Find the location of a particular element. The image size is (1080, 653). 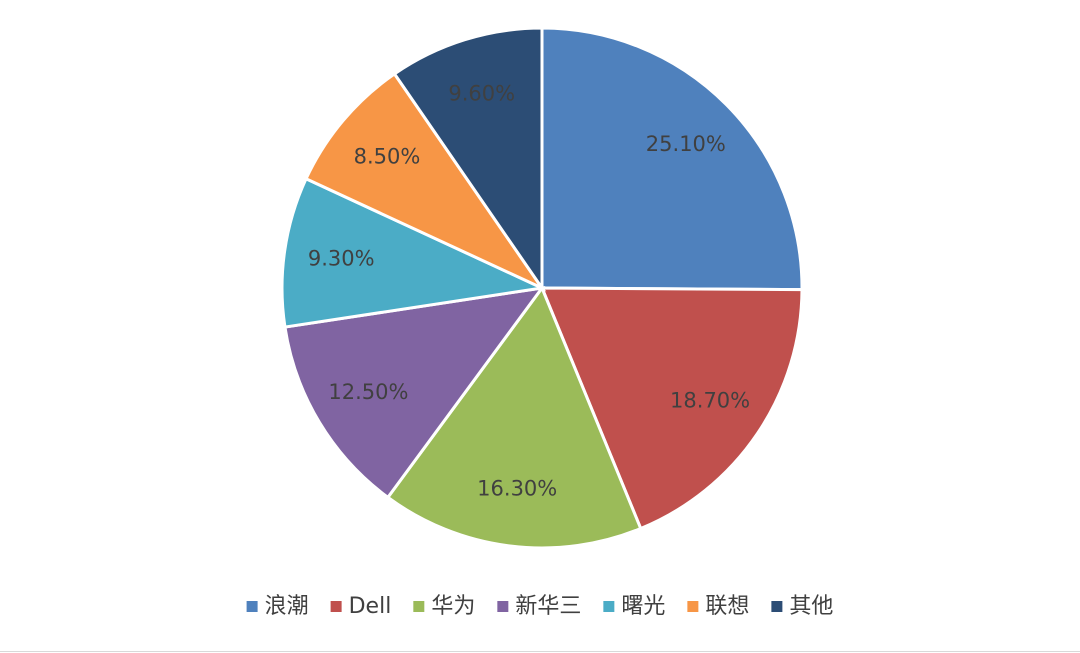

legend-label: 新华三 is located at coordinates (548, 606).